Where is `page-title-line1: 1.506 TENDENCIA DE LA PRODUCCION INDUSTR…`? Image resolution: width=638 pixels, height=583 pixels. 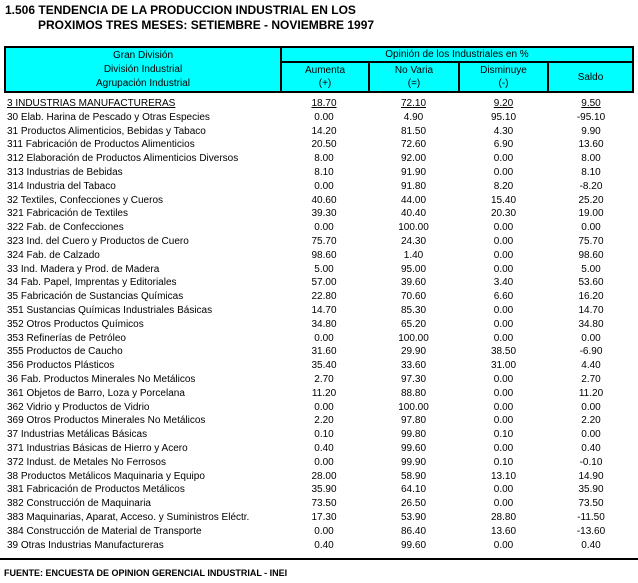 page-title-line1: 1.506 TENDENCIA DE LA PRODUCCION INDUSTR… is located at coordinates (180, 10).